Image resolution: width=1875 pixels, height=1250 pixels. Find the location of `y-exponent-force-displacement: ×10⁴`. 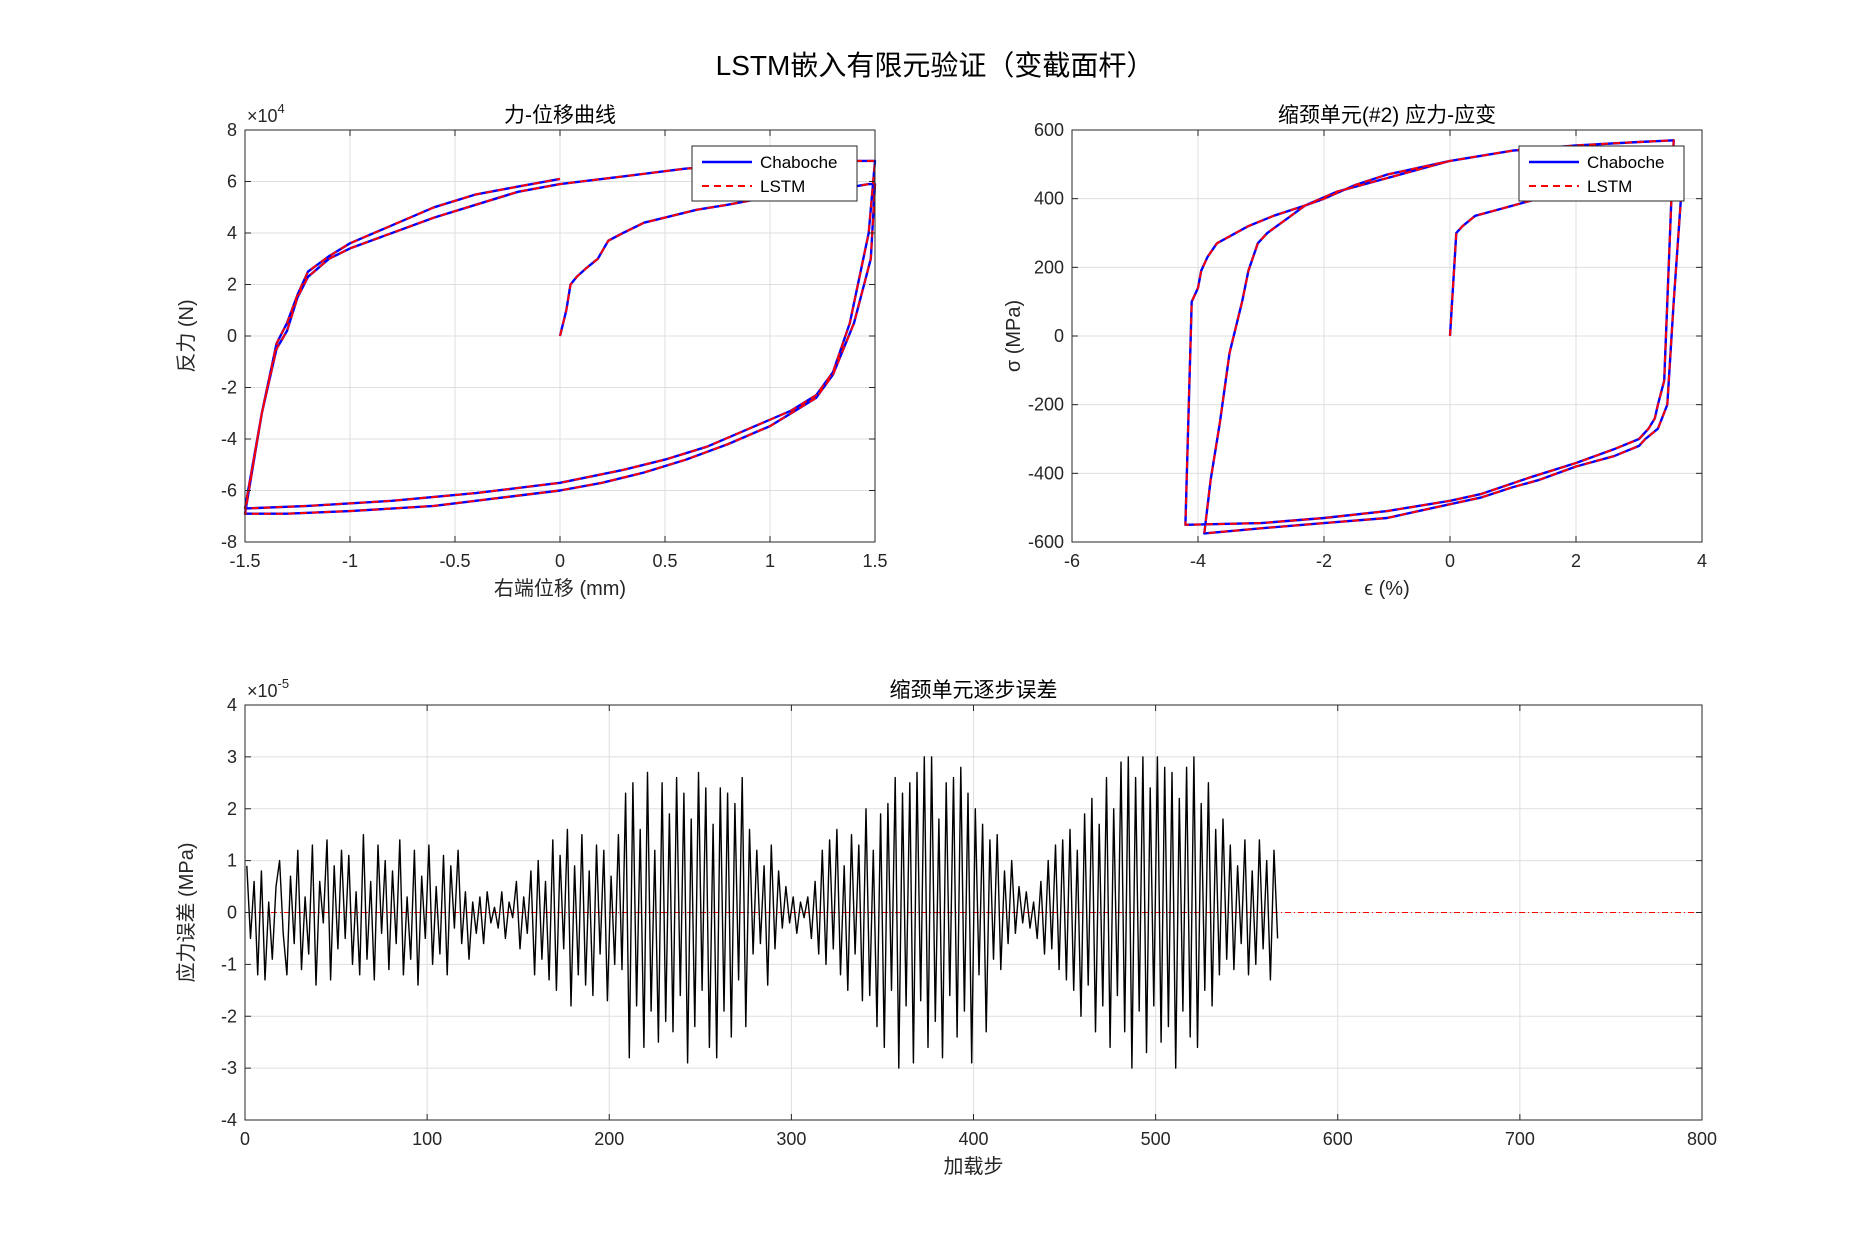

y-exponent-force-displacement: ×10⁴ is located at coordinates (266, 113).